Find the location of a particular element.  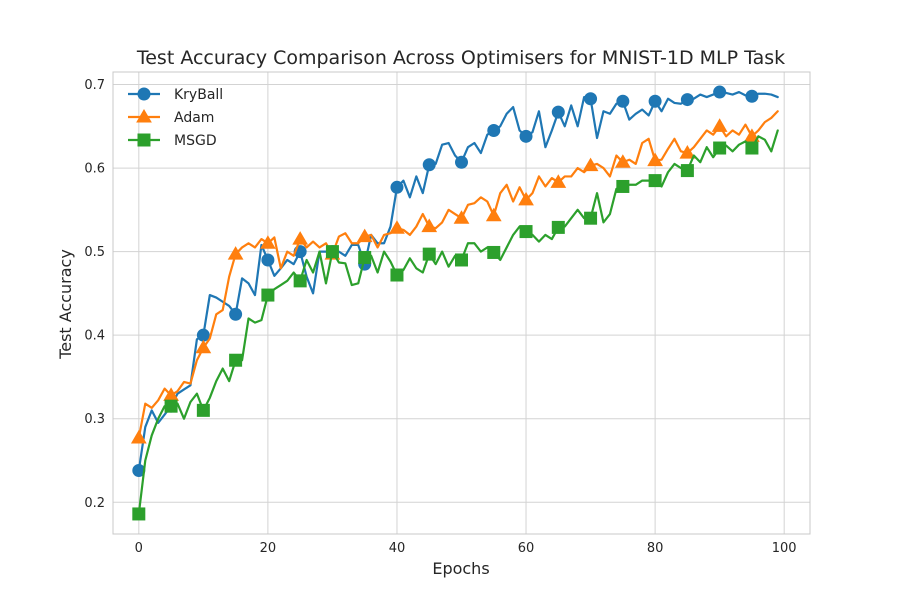

x-axis-label: Epochs is located at coordinates (460, 568).